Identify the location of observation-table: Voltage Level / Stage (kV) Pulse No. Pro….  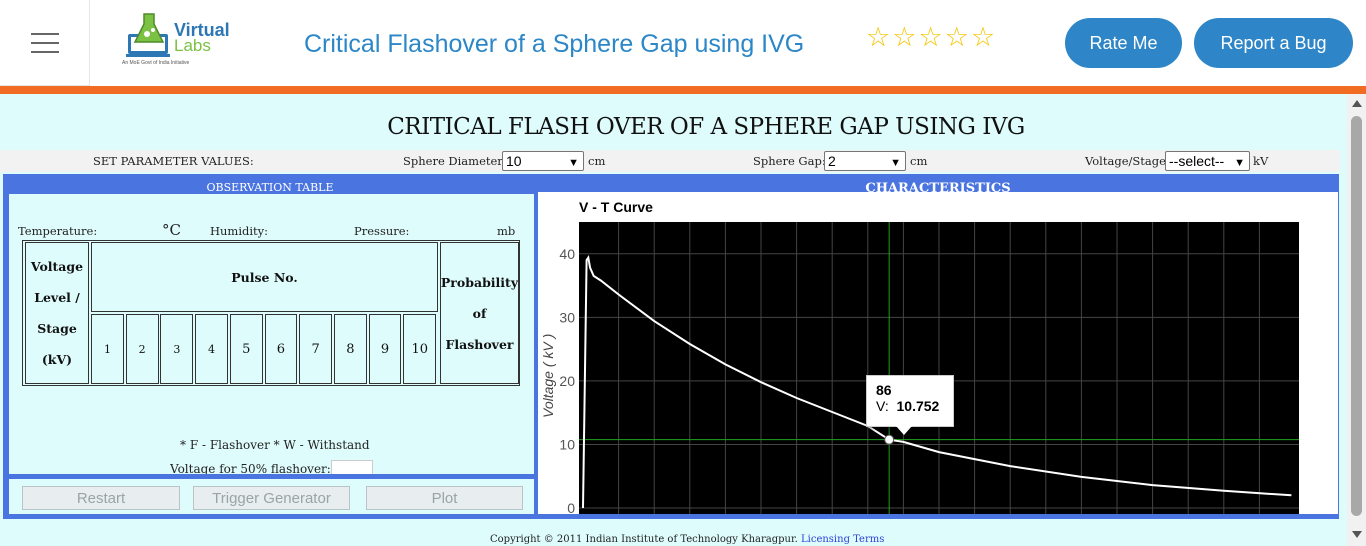
(271, 313).